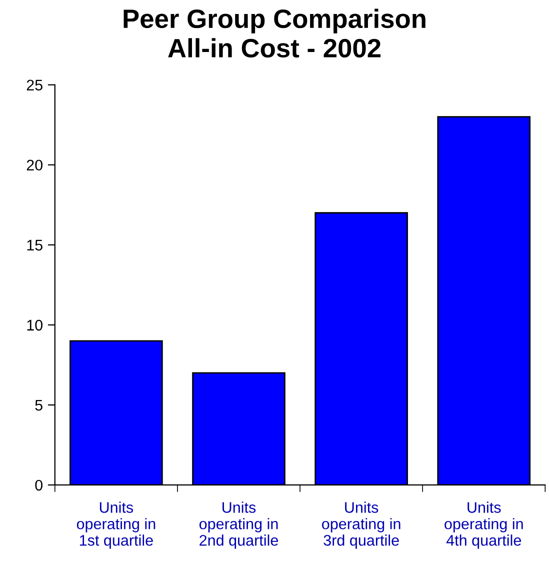 The height and width of the screenshot is (585, 549). I want to click on chart-title: Peer Group Comparison All-in Cost - 2002, so click(275, 33).